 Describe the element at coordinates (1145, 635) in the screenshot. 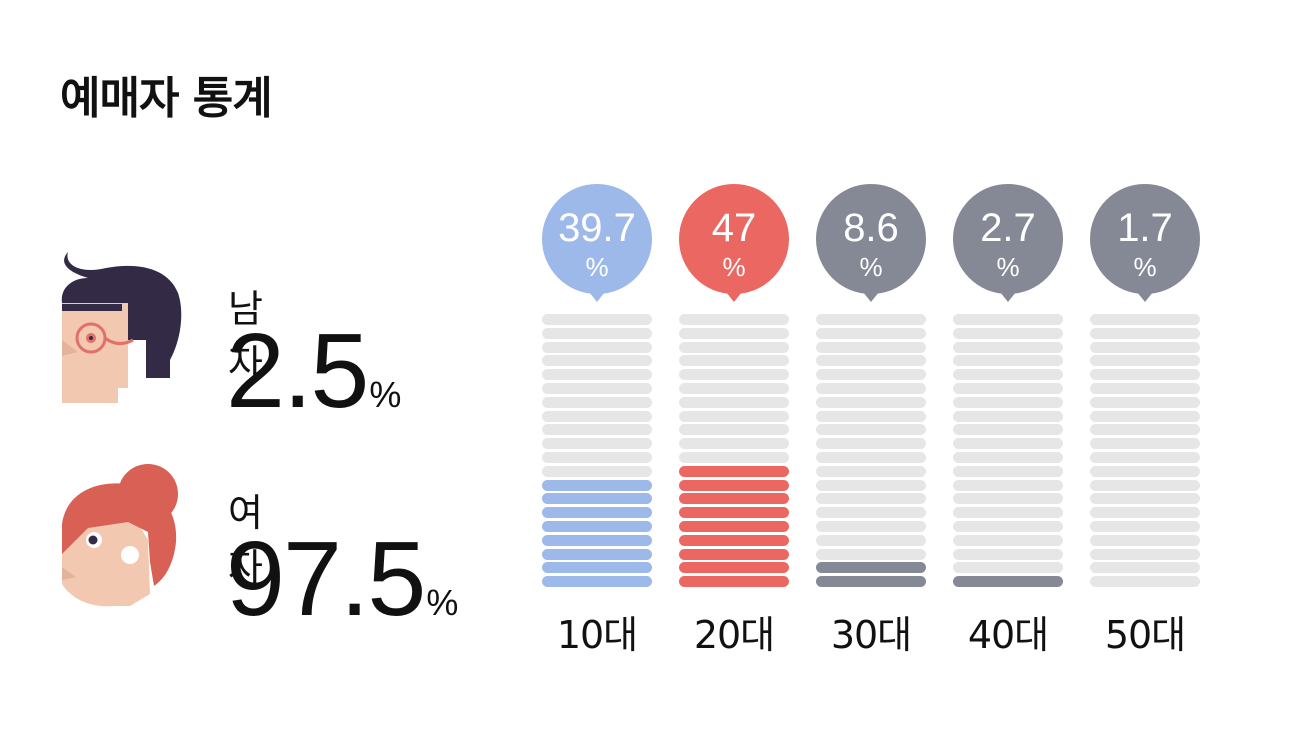

I see `age-category-label: 50대` at that location.